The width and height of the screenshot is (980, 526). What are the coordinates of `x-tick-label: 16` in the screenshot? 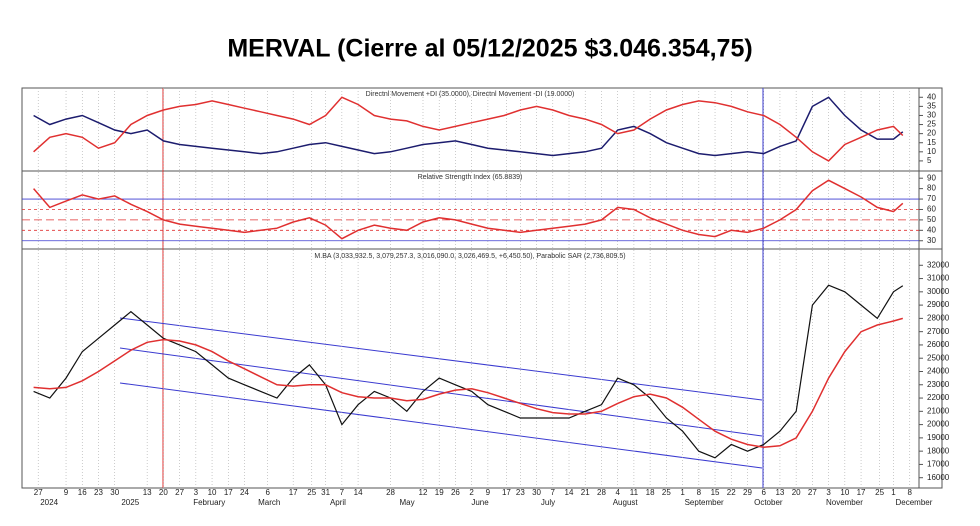 It's located at (82, 492).